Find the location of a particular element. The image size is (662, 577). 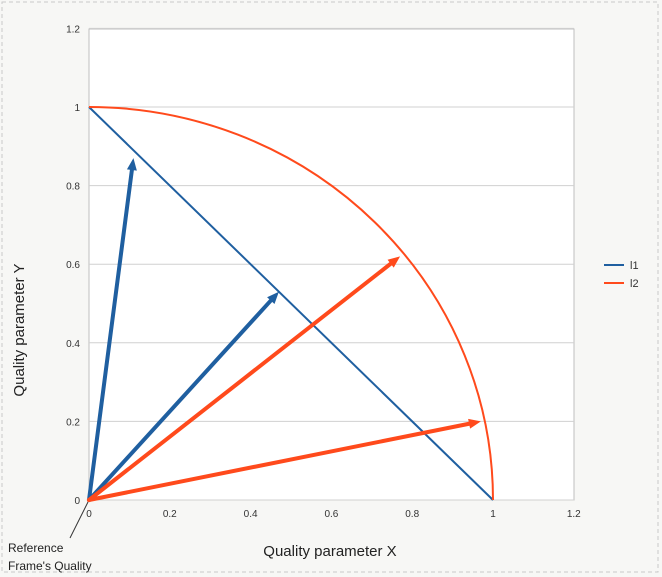

y-tick-label: 0.2 is located at coordinates (73, 422).